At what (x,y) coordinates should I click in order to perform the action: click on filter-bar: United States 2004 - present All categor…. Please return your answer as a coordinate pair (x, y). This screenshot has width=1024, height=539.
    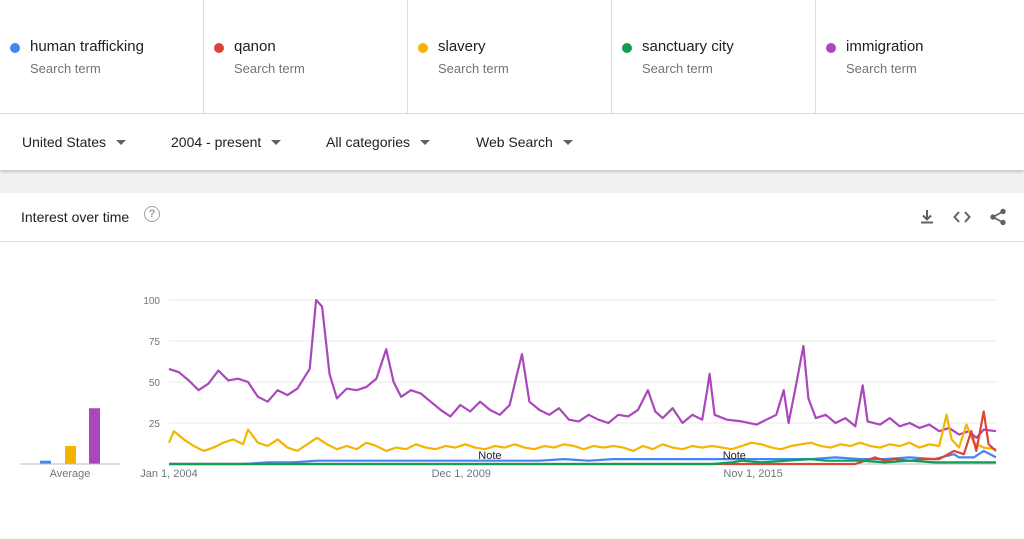
    Looking at the image, I should click on (512, 142).